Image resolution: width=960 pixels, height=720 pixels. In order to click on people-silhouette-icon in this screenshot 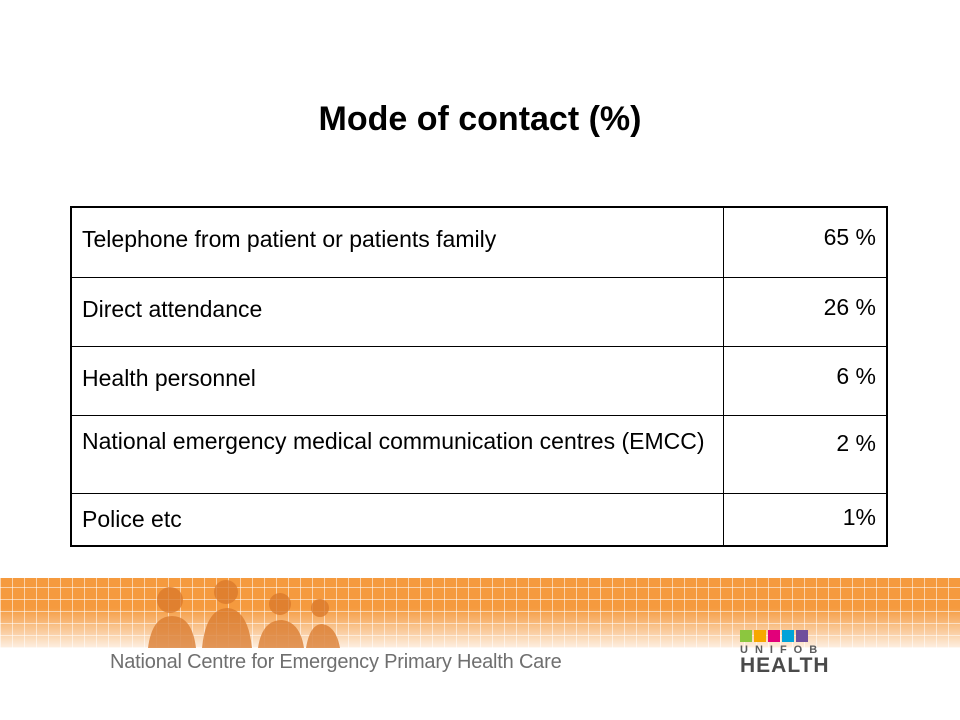, I will do `click(244, 614)`.